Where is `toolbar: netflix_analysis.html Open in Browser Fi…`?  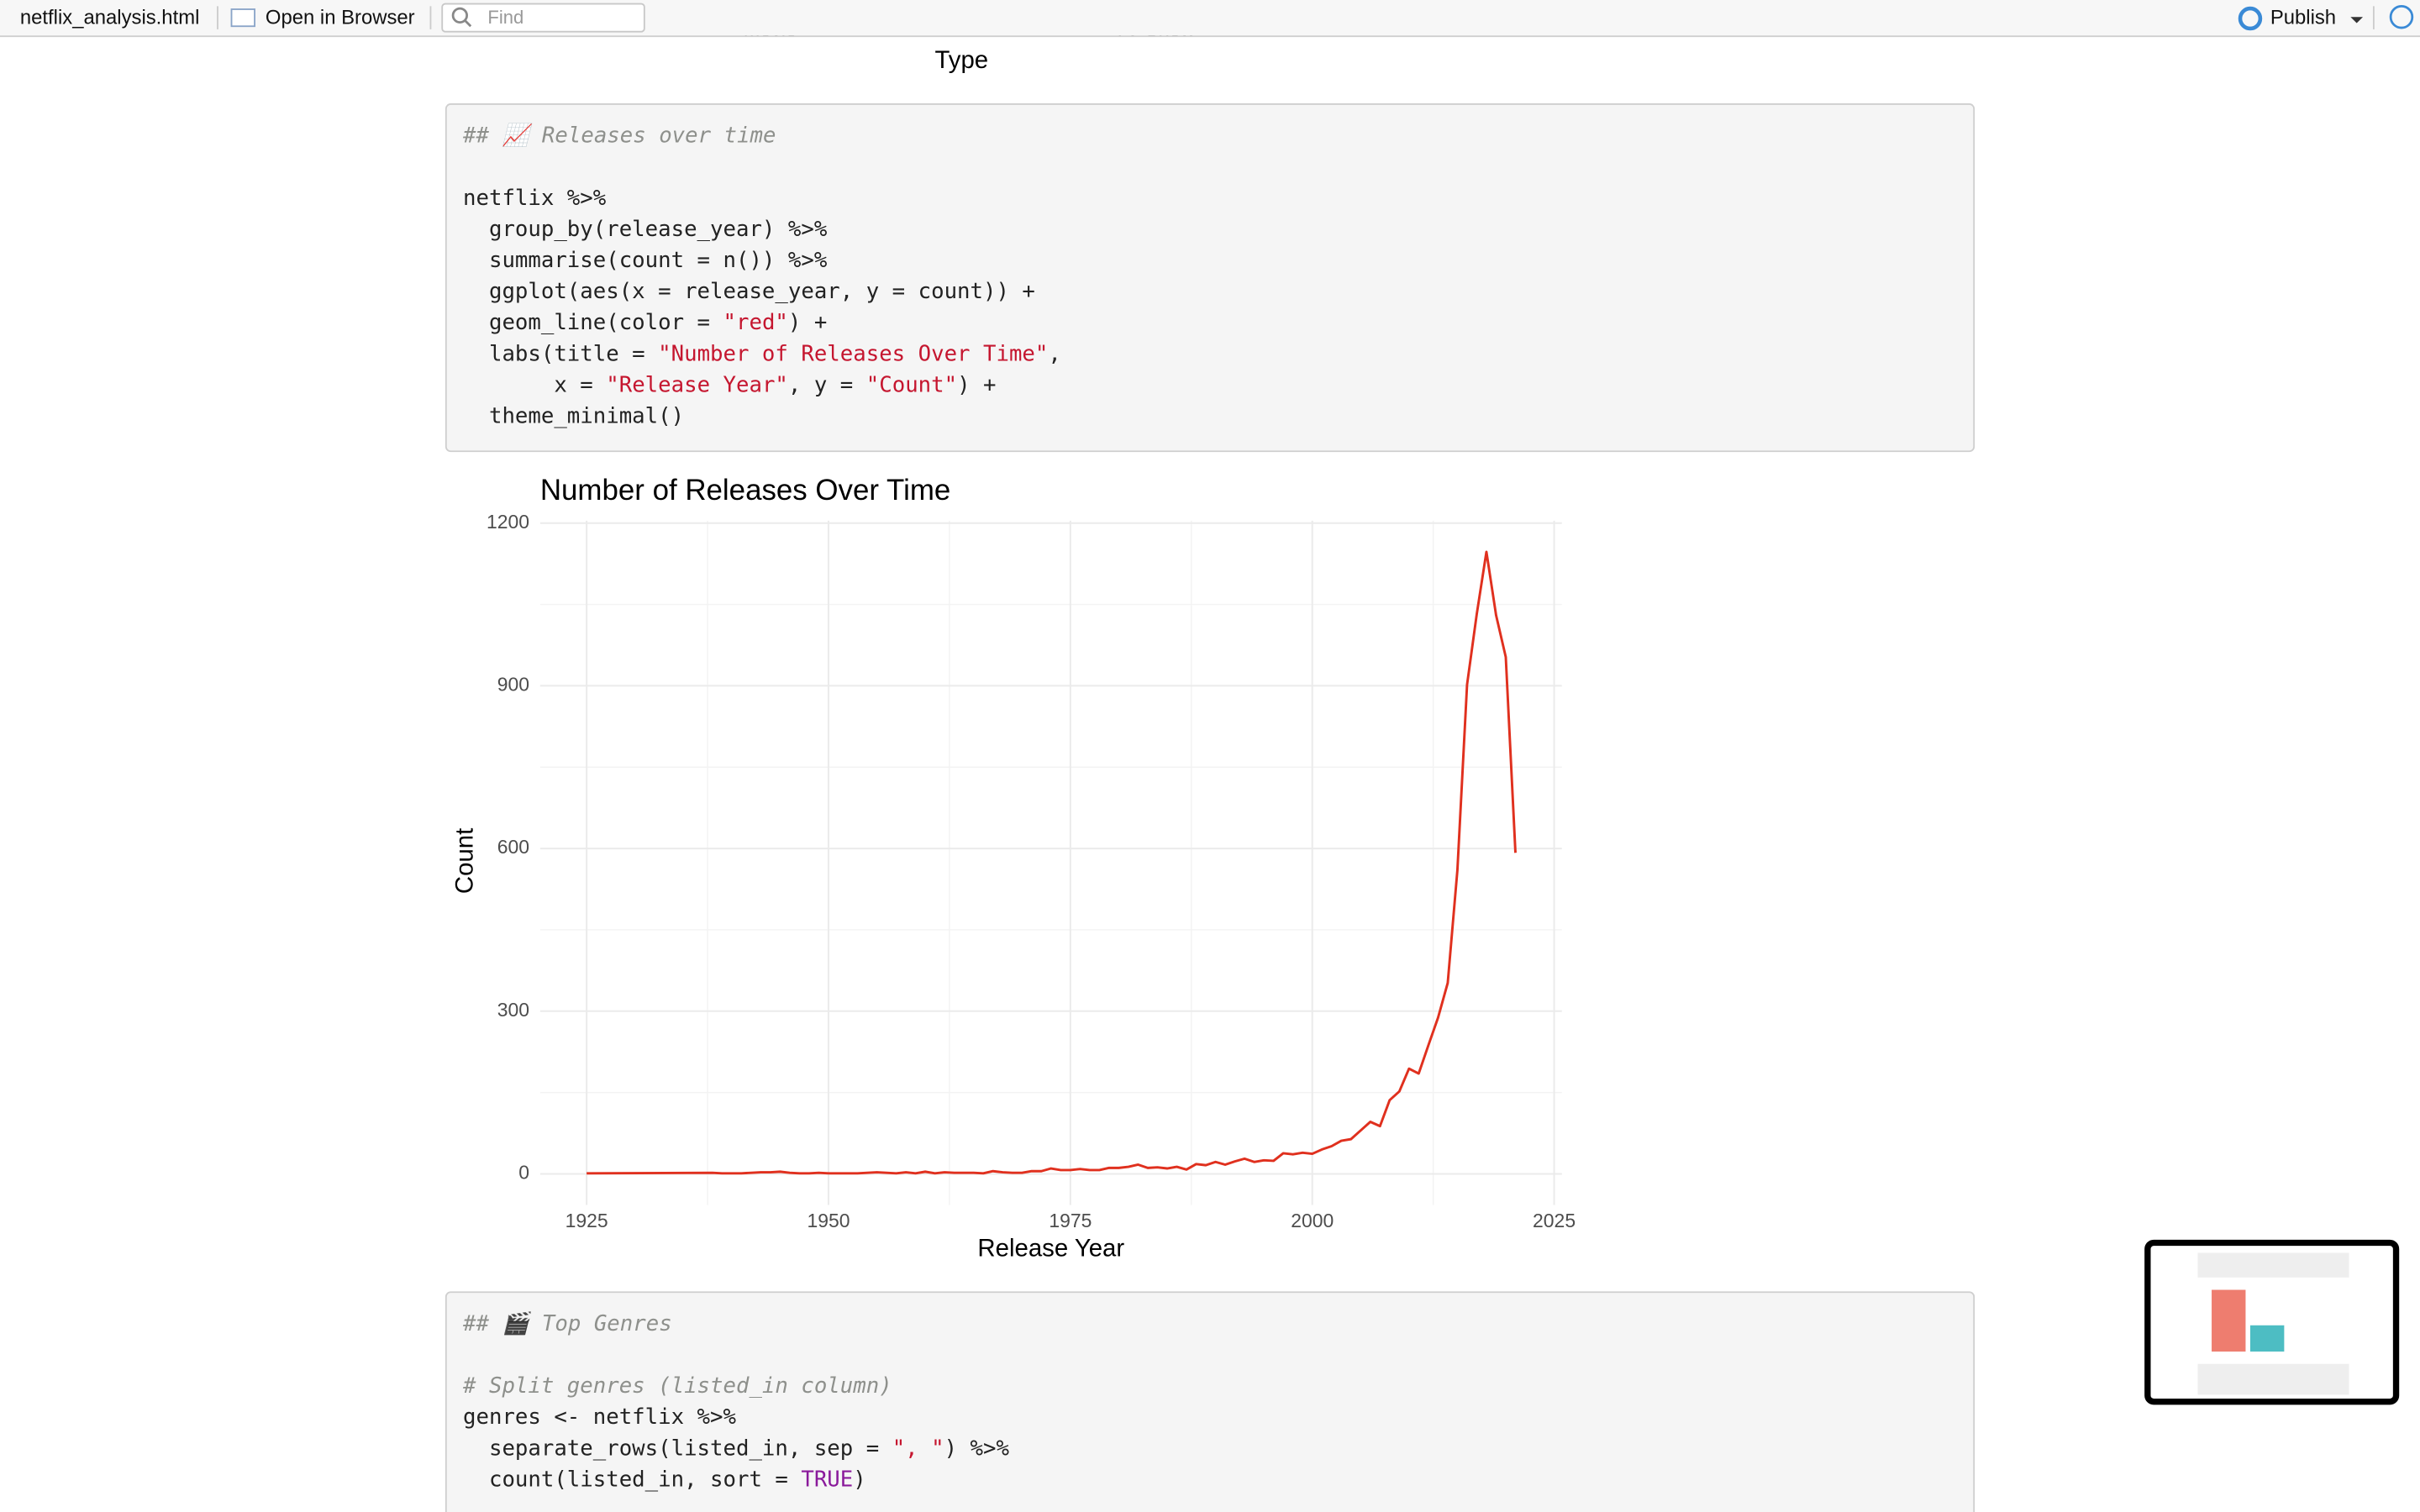
toolbar: netflix_analysis.html Open in Browser Fi… is located at coordinates (1210, 19).